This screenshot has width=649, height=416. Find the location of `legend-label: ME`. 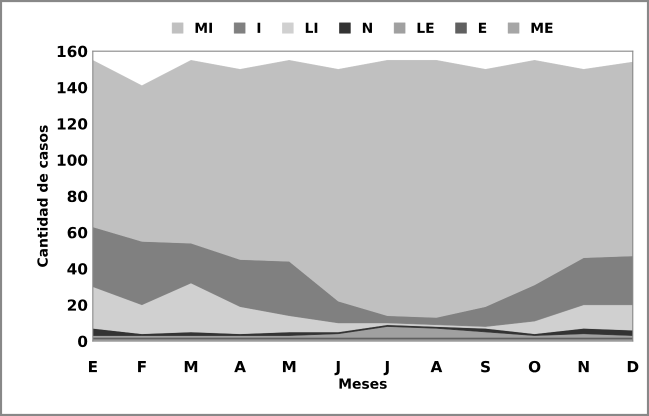

legend-label: ME is located at coordinates (542, 27).